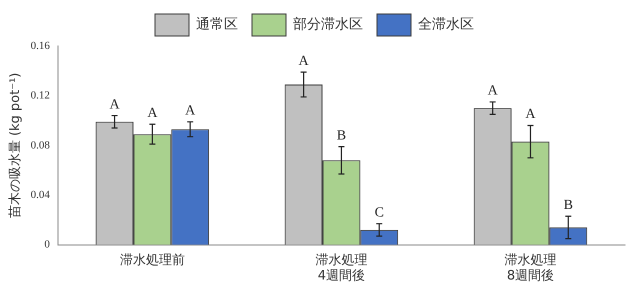  Describe the element at coordinates (40, 46) in the screenshot. I see `y-tick-label: 0.16` at that location.